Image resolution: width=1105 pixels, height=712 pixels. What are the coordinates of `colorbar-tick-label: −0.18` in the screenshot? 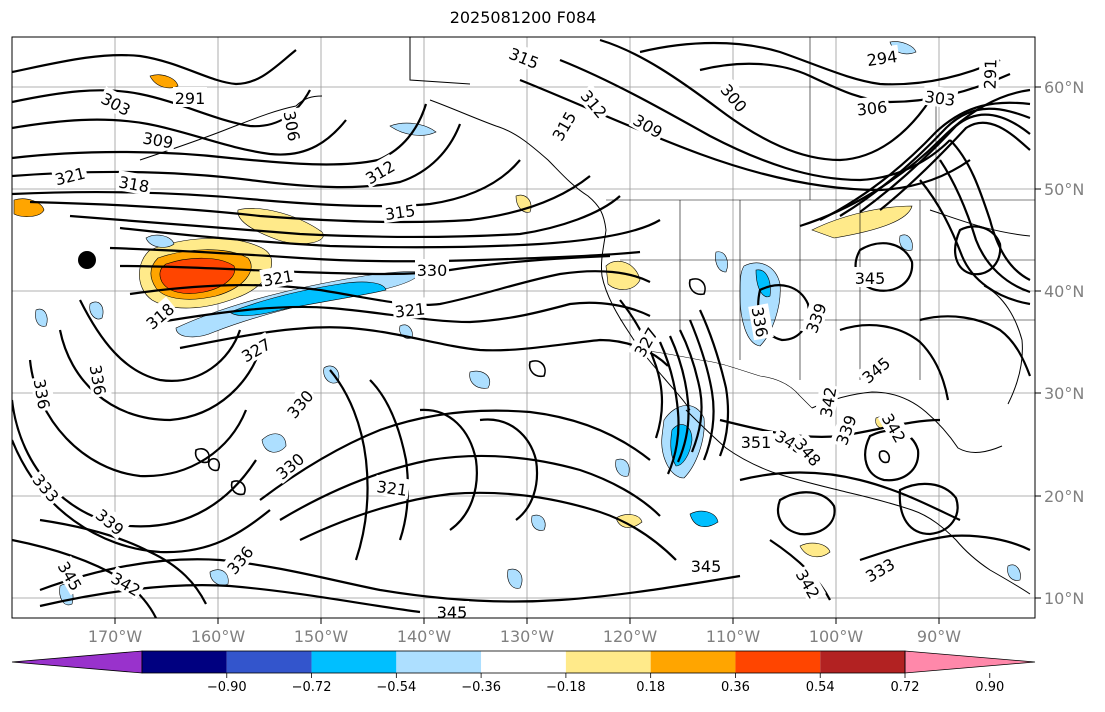 It's located at (566, 687).